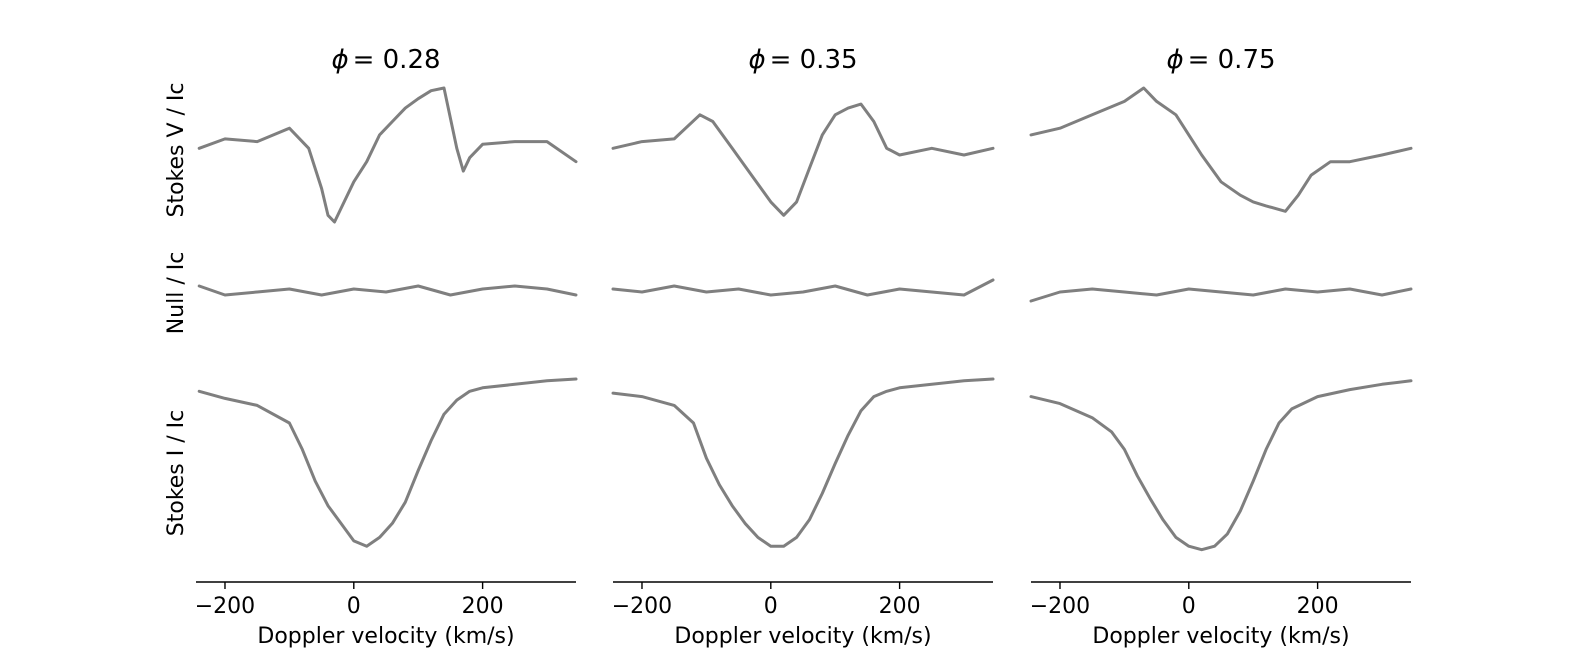 This screenshot has width=1578, height=658. I want to click on panel-title: ϕ = 0.28, so click(385, 60).